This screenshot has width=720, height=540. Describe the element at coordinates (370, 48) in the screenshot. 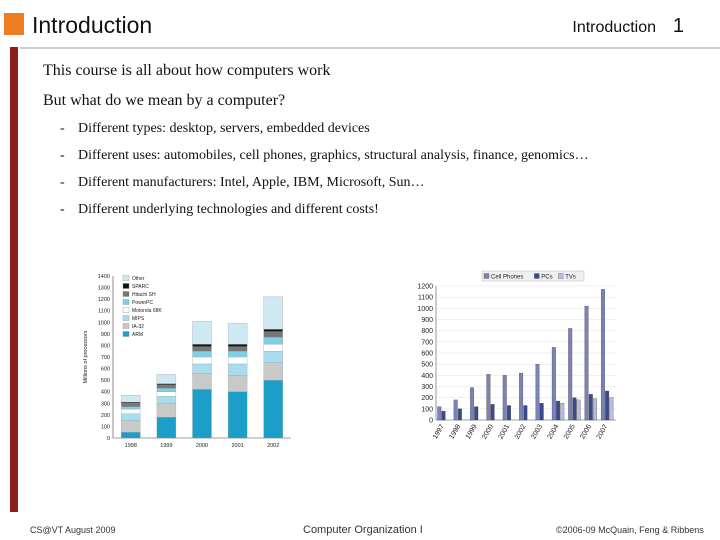

I see `header-divider` at that location.